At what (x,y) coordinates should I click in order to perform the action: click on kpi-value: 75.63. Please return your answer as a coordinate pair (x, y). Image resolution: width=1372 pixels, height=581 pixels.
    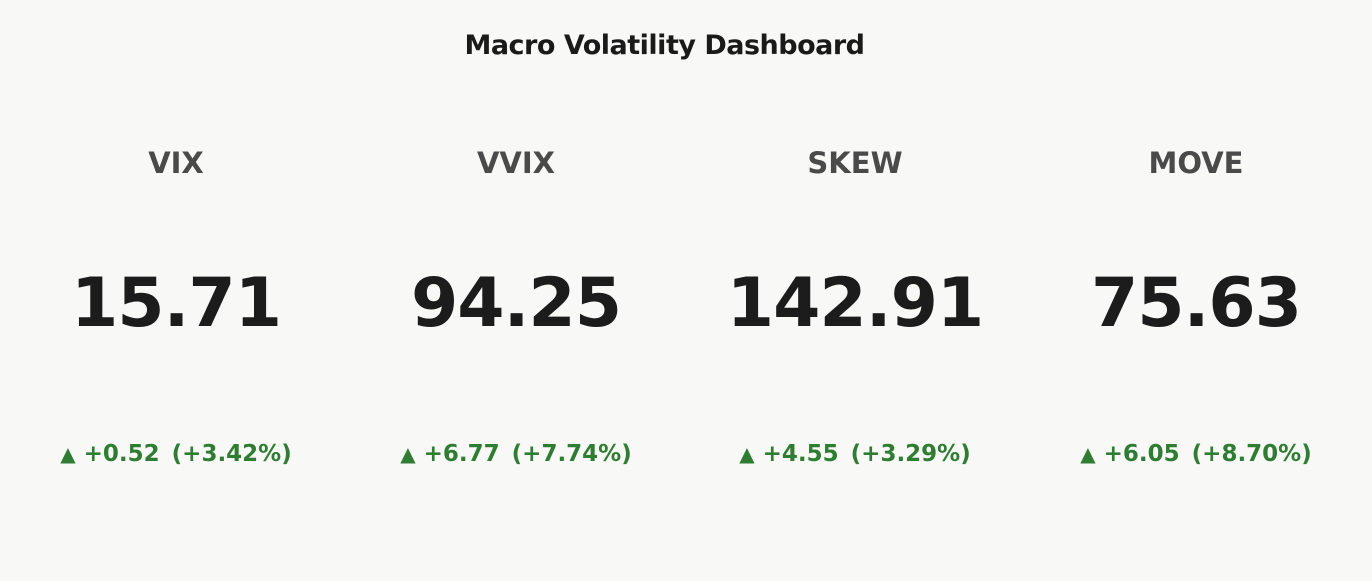
    Looking at the image, I should click on (1196, 303).